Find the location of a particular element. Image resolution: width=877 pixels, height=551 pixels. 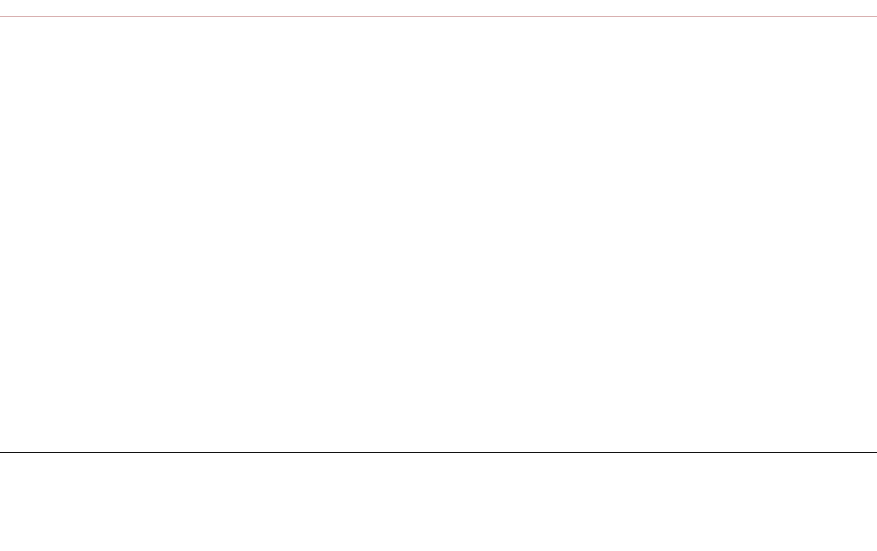

axis-rule is located at coordinates (438, 16).